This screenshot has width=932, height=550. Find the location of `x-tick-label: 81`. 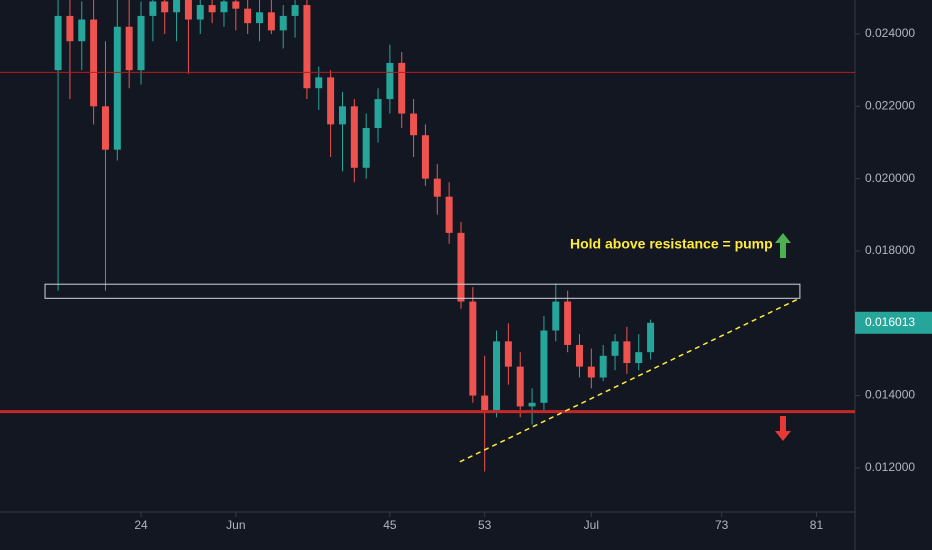

x-tick-label: 81 is located at coordinates (817, 525).